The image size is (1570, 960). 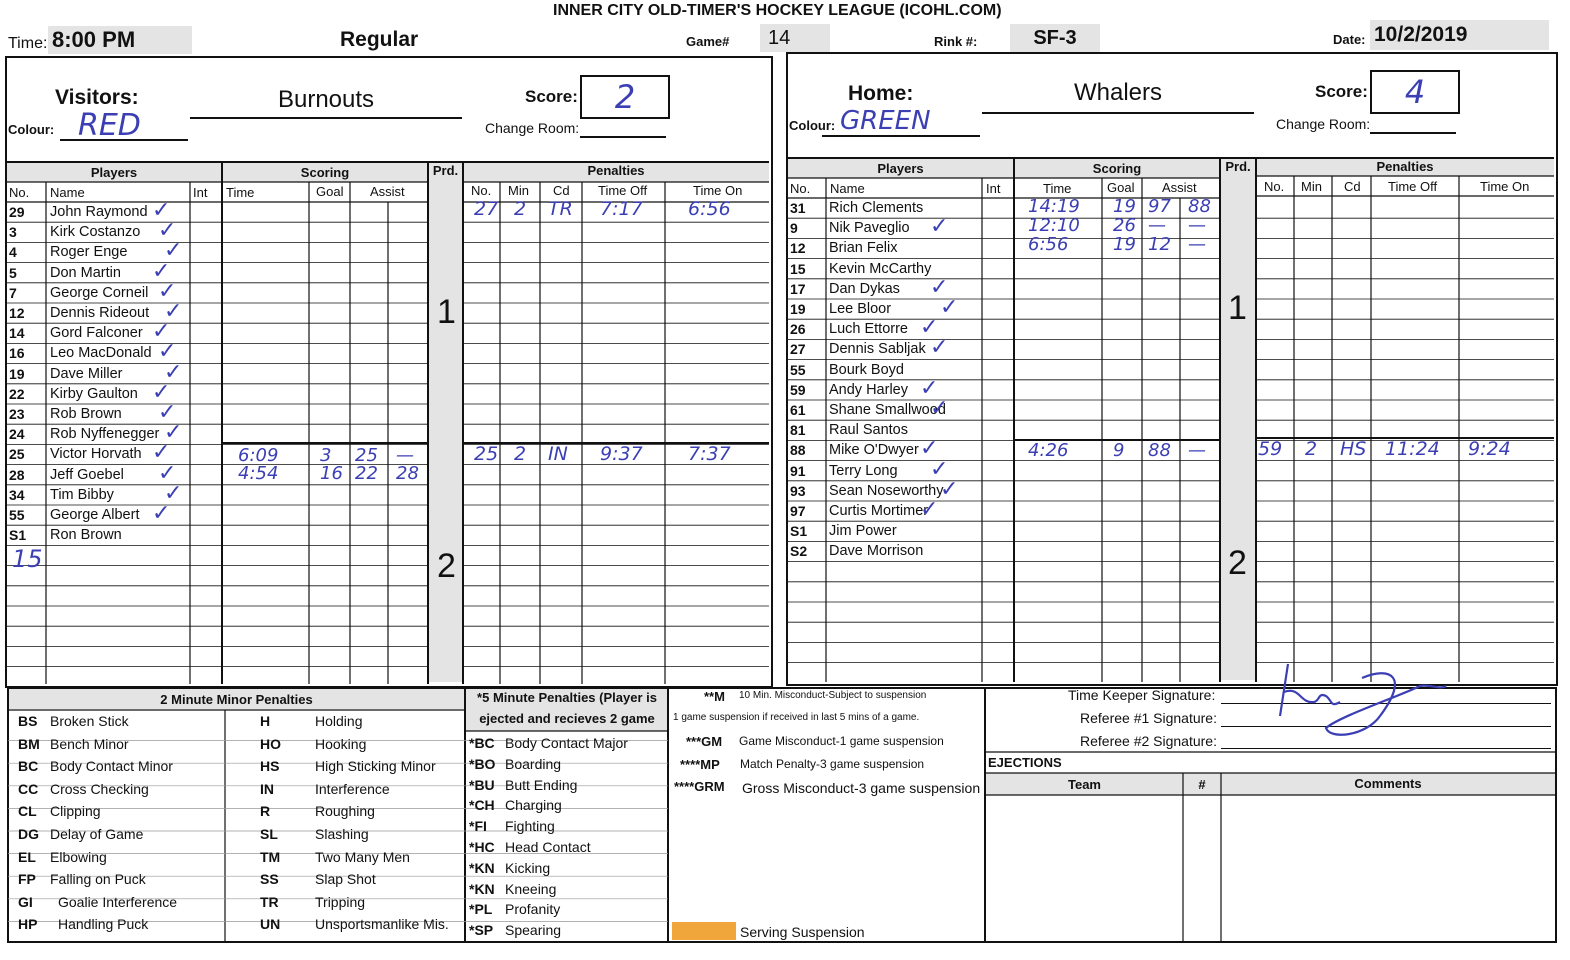 What do you see at coordinates (339, 721) in the screenshot?
I see `minor-label: Holding` at bounding box center [339, 721].